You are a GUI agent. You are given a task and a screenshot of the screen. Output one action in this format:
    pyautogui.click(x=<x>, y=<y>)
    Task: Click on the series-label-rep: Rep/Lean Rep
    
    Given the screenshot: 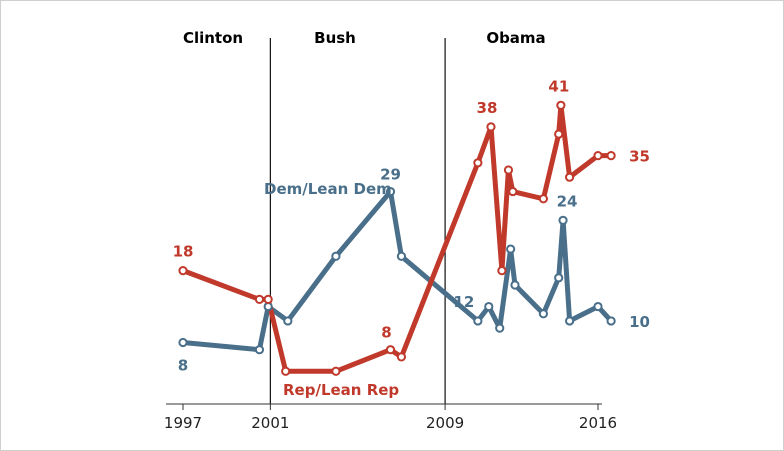 What is the action you would take?
    pyautogui.click(x=341, y=390)
    